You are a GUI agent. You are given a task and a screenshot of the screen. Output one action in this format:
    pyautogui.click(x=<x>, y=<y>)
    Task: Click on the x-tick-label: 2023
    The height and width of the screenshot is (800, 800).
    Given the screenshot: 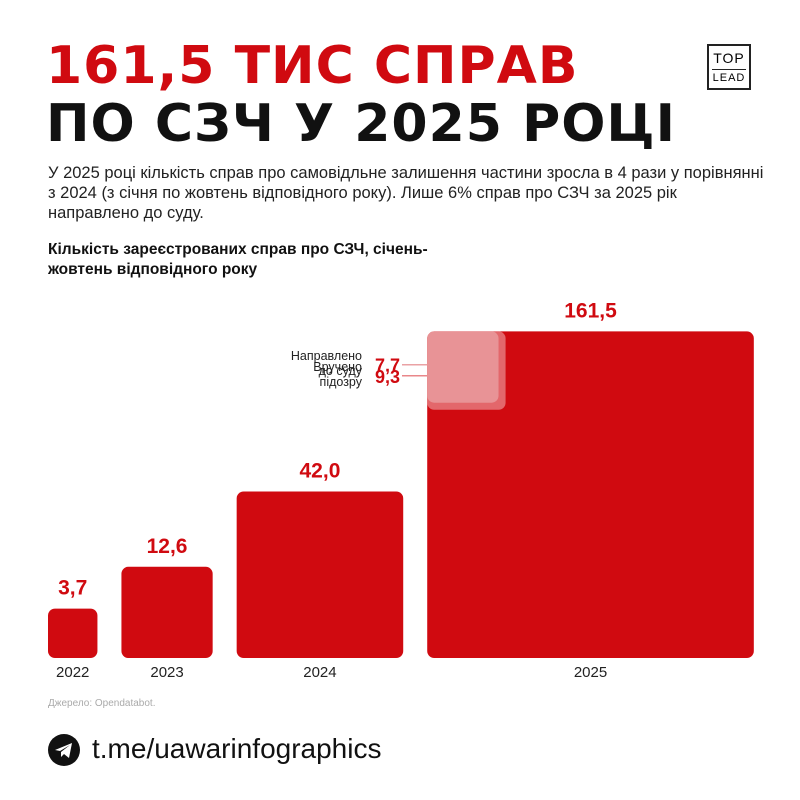 What is the action you would take?
    pyautogui.click(x=166, y=672)
    